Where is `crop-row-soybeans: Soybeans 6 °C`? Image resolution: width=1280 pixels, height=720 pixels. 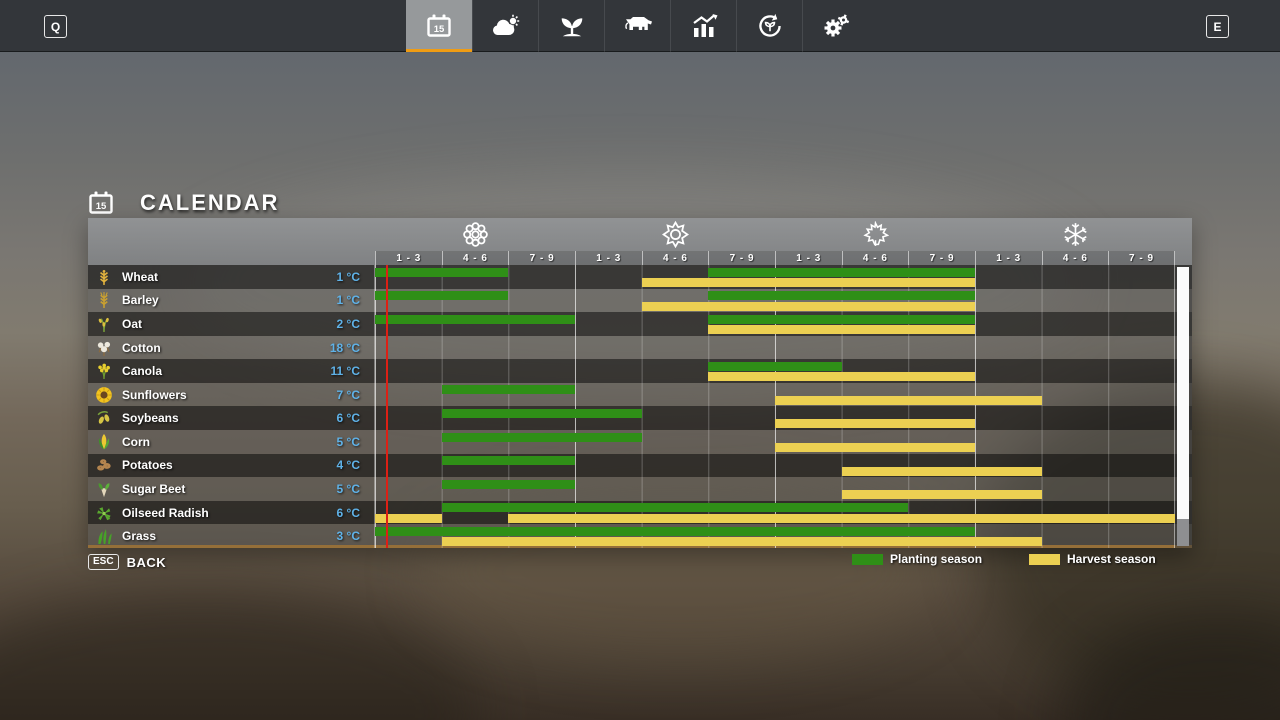 crop-row-soybeans: Soybeans 6 °C is located at coordinates (640, 418).